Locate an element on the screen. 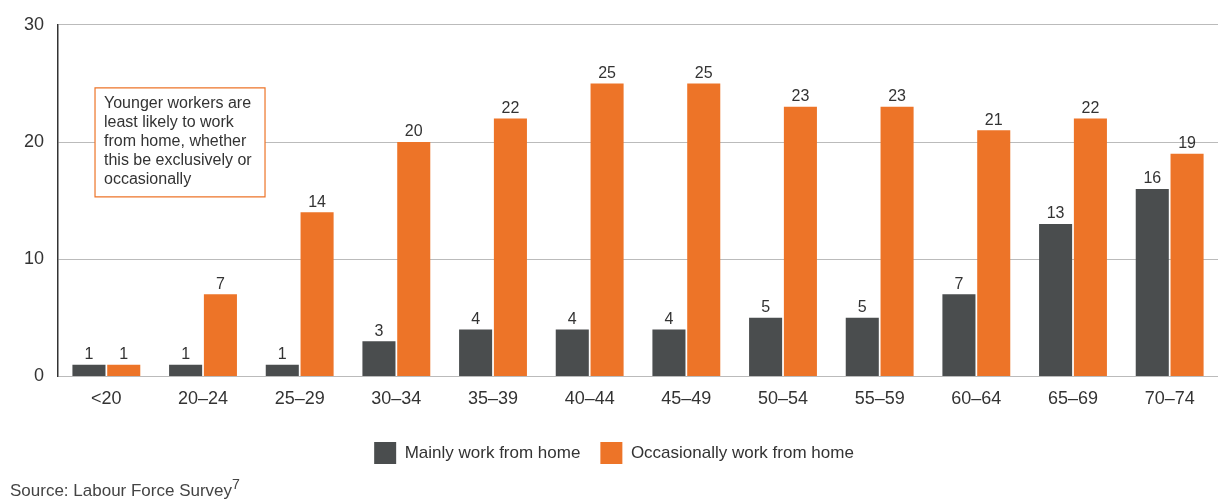 The height and width of the screenshot is (500, 1228). annotation: Younger workers are least likely to work from home, whether this be exclusively or occasionally is located at coordinates (178, 141).